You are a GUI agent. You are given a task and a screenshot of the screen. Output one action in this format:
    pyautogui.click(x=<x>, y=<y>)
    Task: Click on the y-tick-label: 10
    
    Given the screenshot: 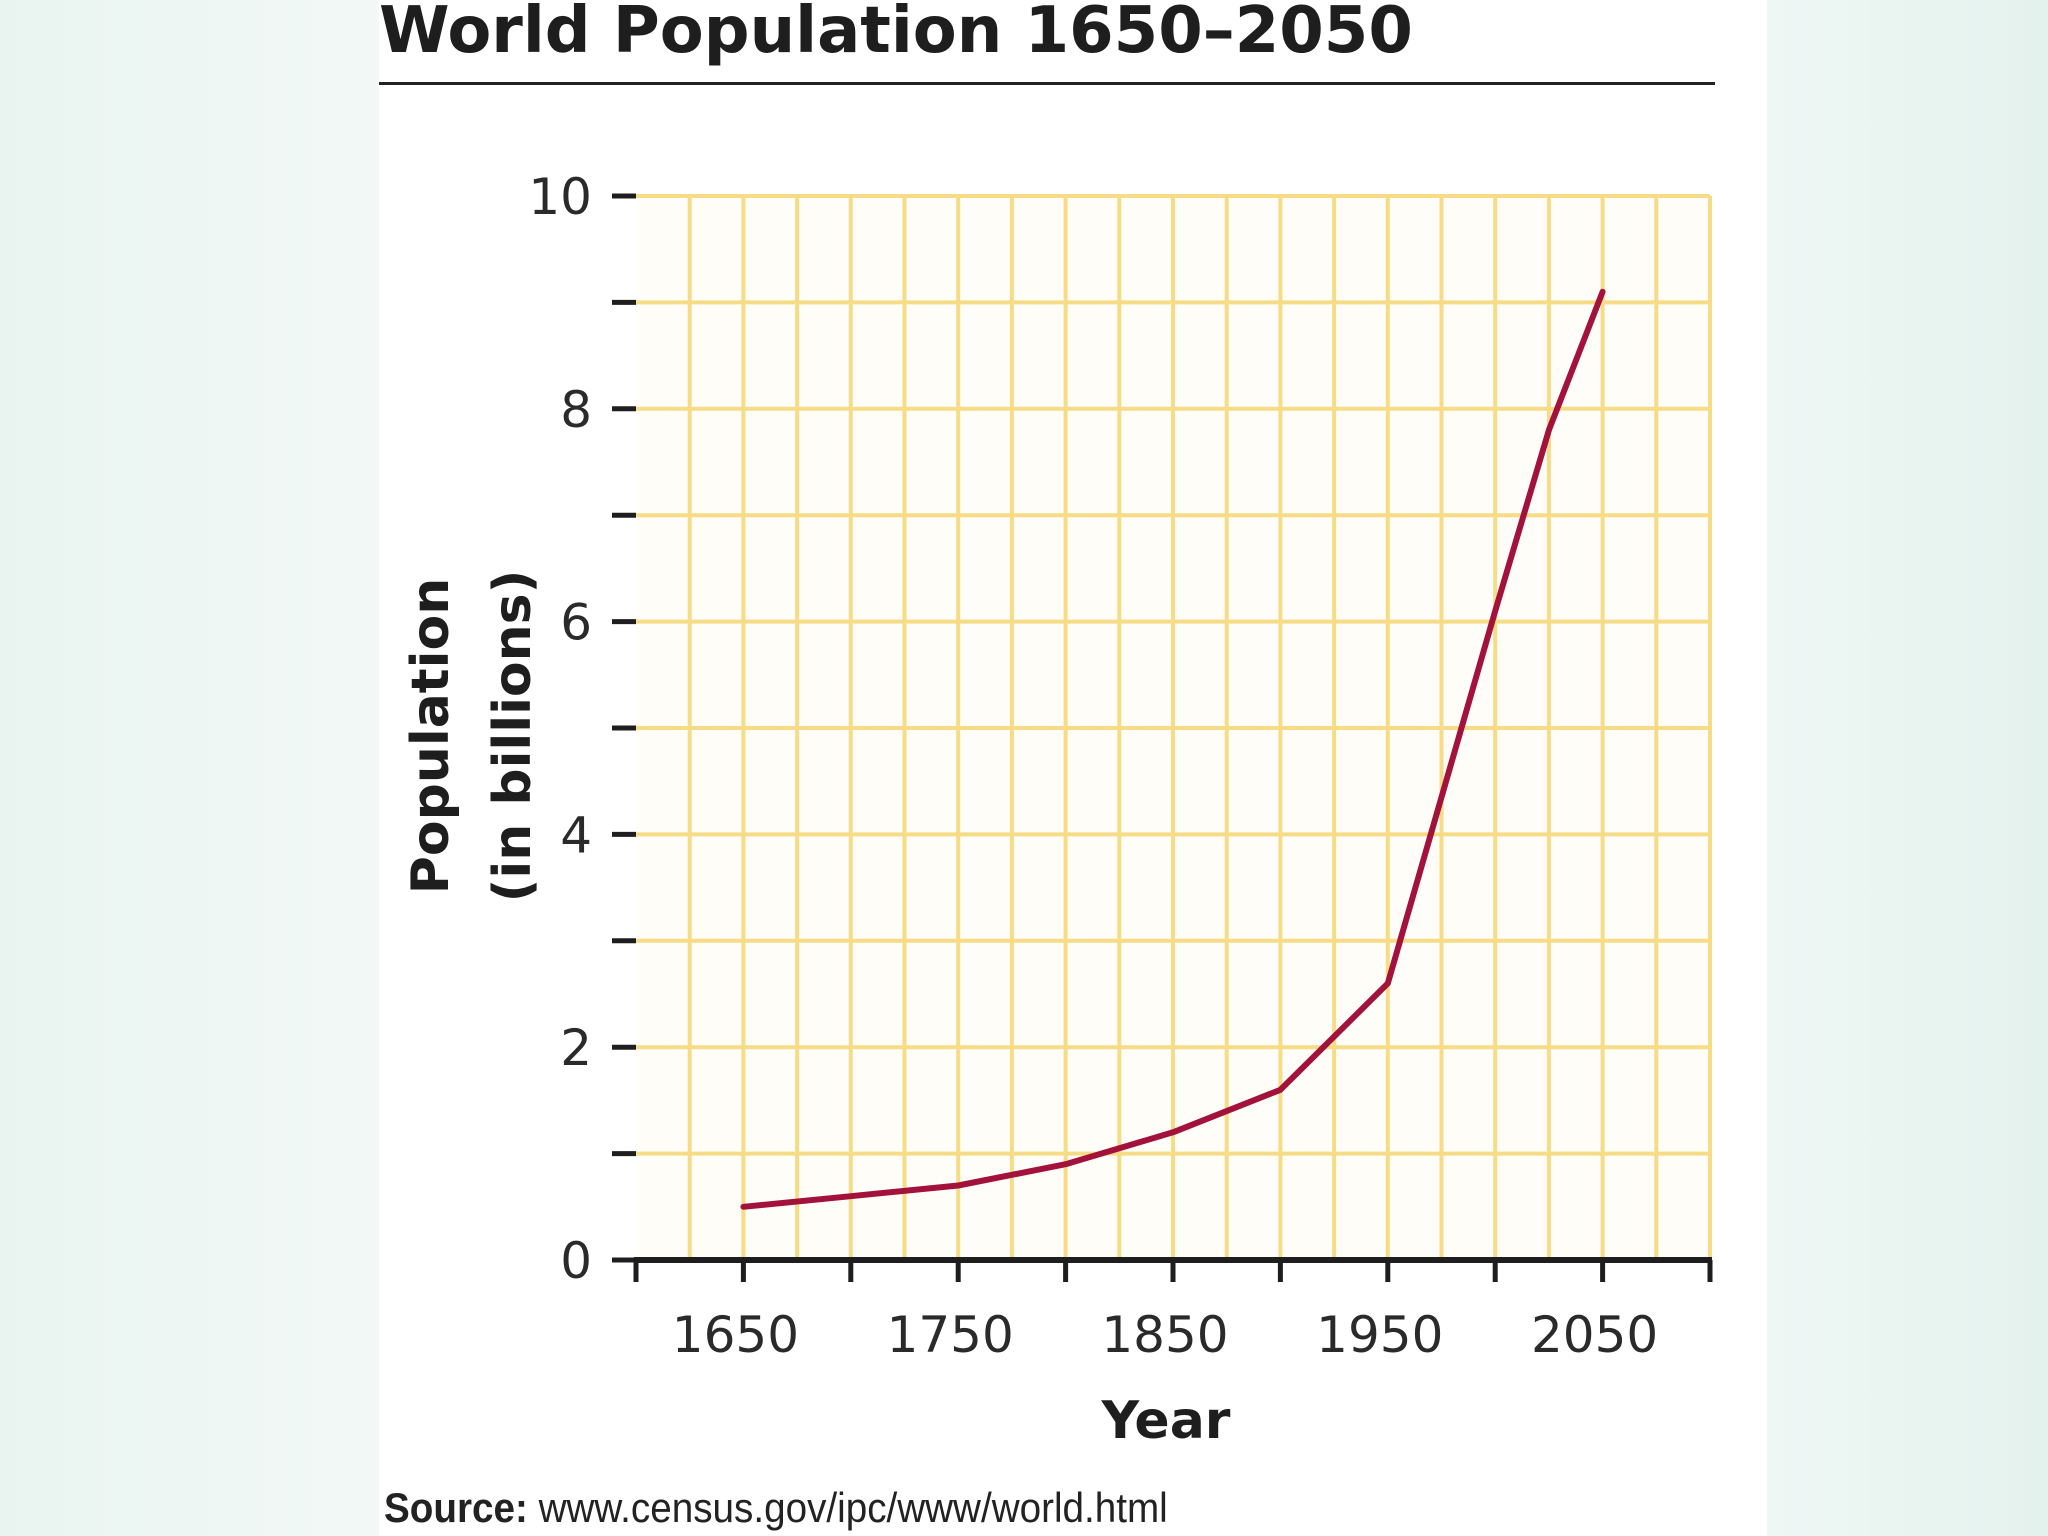 What is the action you would take?
    pyautogui.click(x=560, y=197)
    